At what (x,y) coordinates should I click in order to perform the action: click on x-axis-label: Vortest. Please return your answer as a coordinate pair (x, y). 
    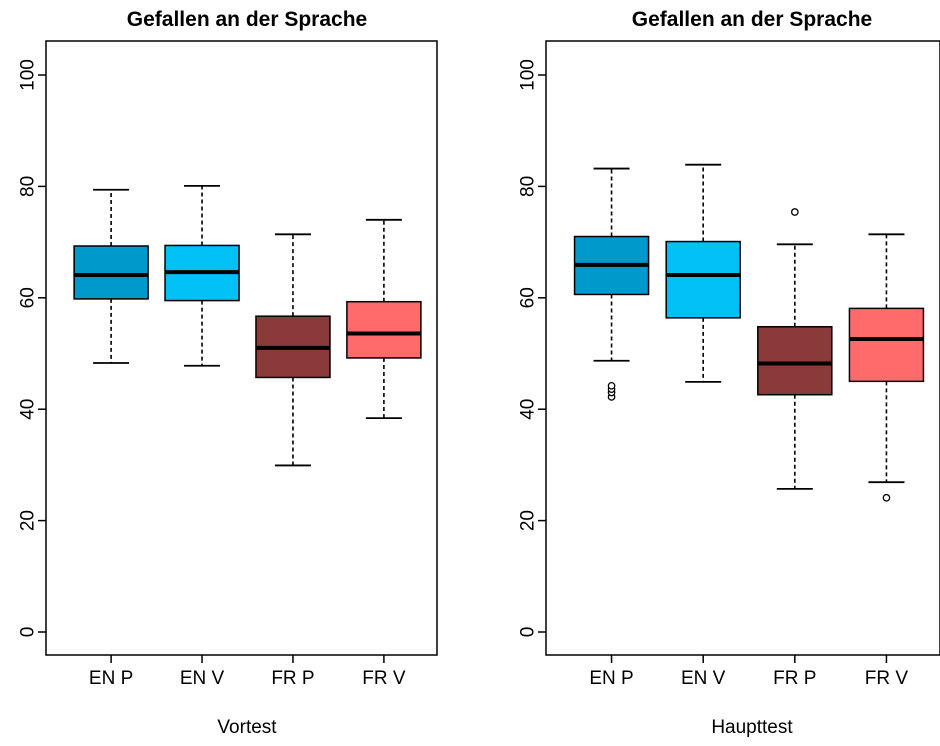
    Looking at the image, I should click on (247, 727).